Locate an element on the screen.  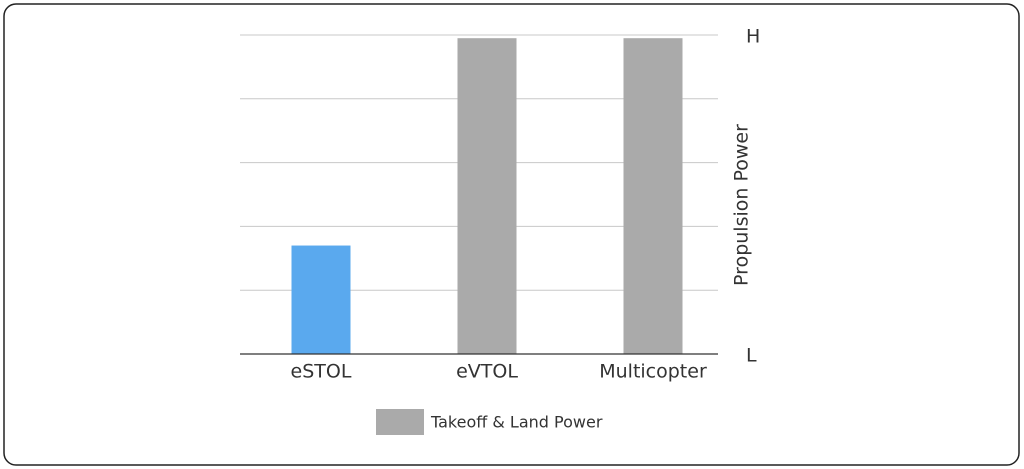
x-tick-label: Multicopter is located at coordinates (653, 372).